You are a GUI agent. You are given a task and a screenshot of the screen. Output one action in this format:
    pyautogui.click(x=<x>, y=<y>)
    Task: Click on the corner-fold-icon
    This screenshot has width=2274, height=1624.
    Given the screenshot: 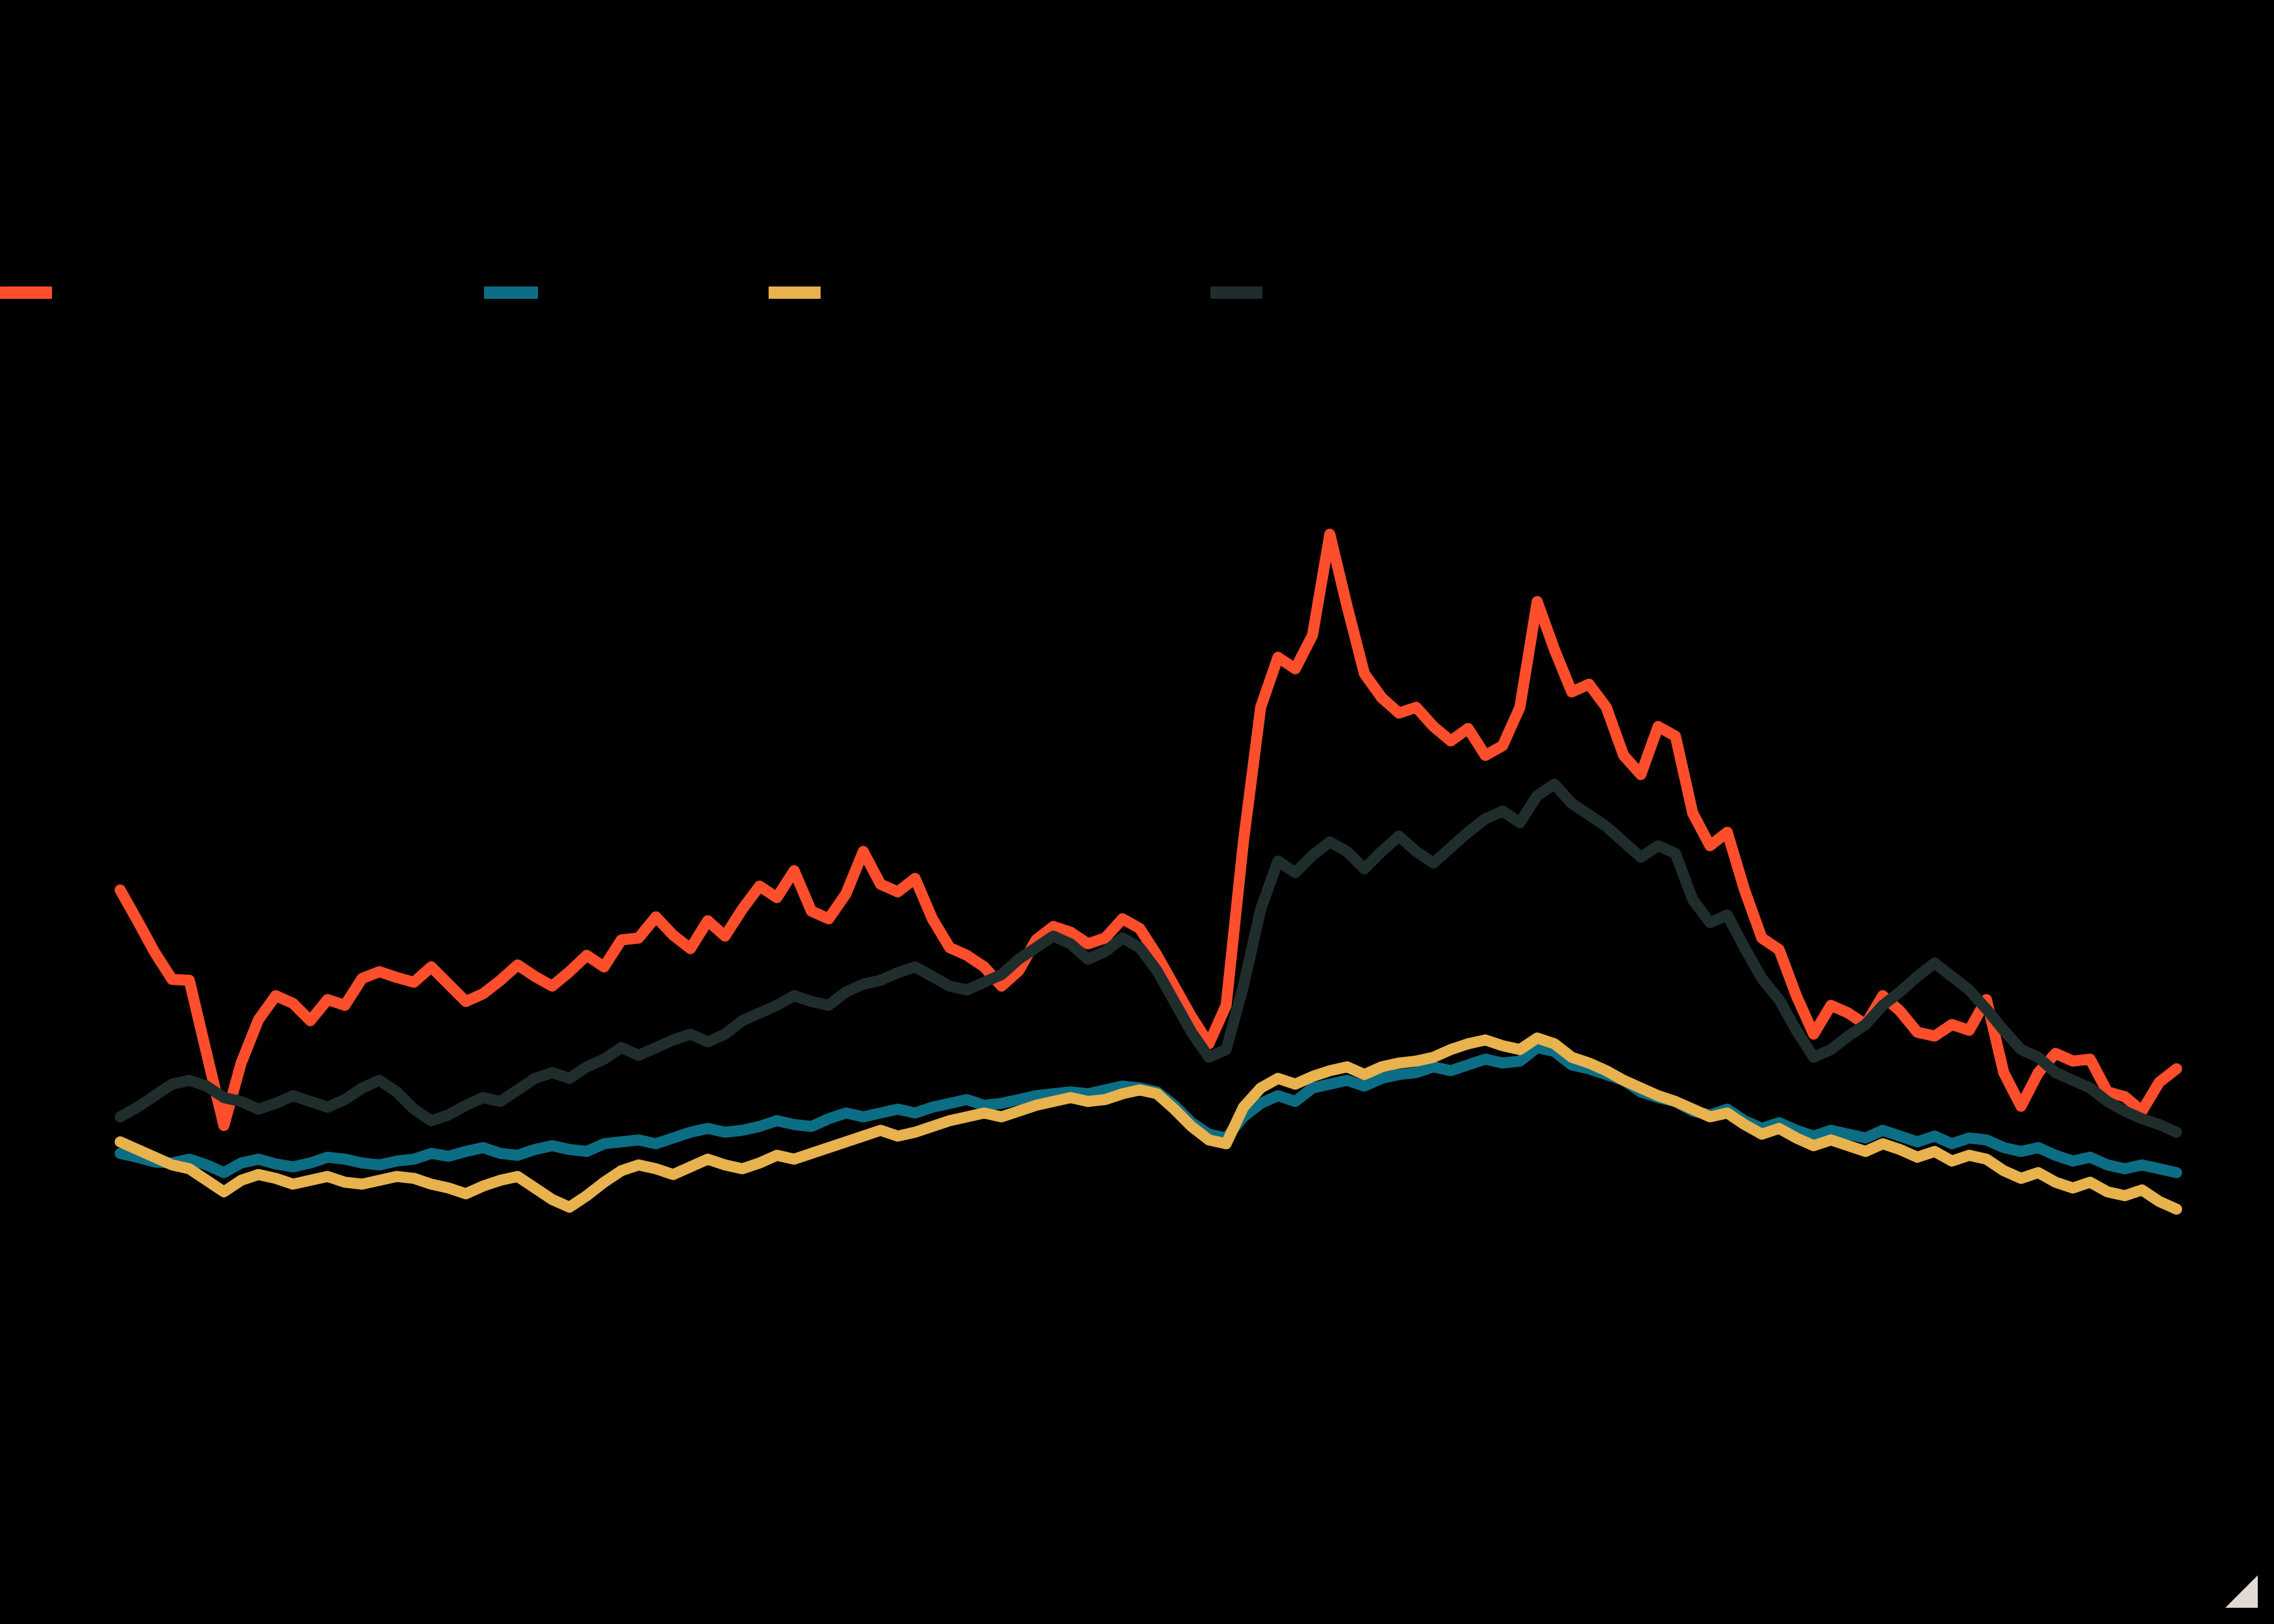 What is the action you would take?
    pyautogui.click(x=2241, y=1591)
    